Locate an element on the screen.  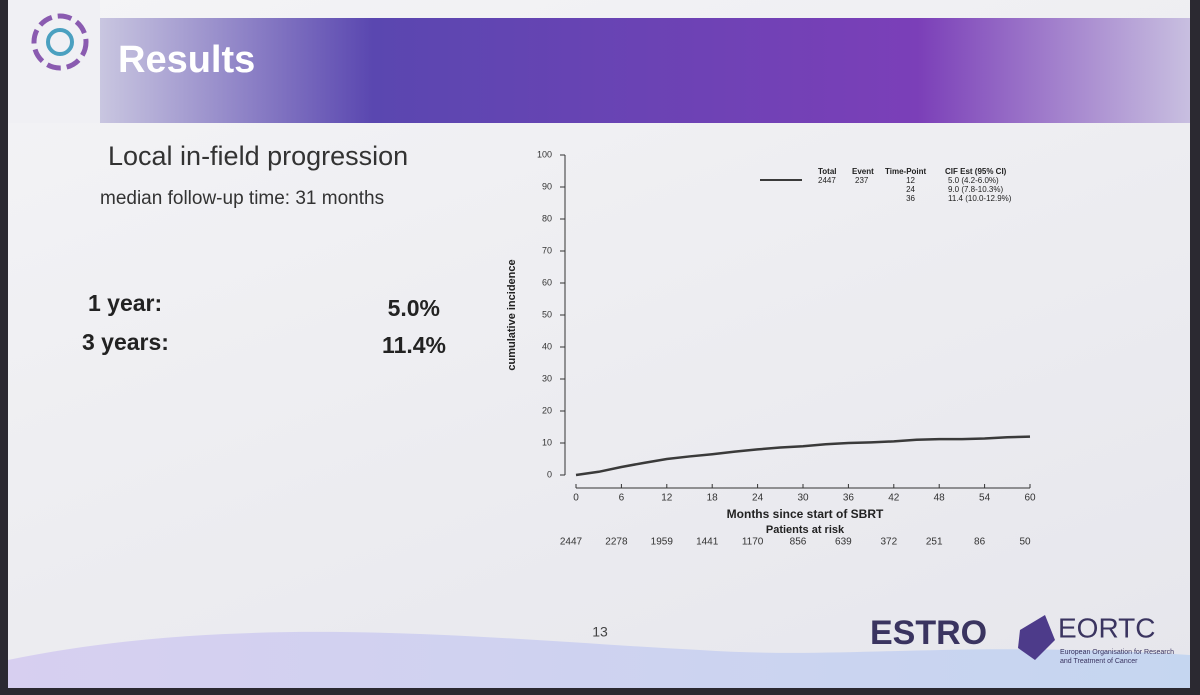
y-tick-label: 50 is located at coordinates (547, 314).